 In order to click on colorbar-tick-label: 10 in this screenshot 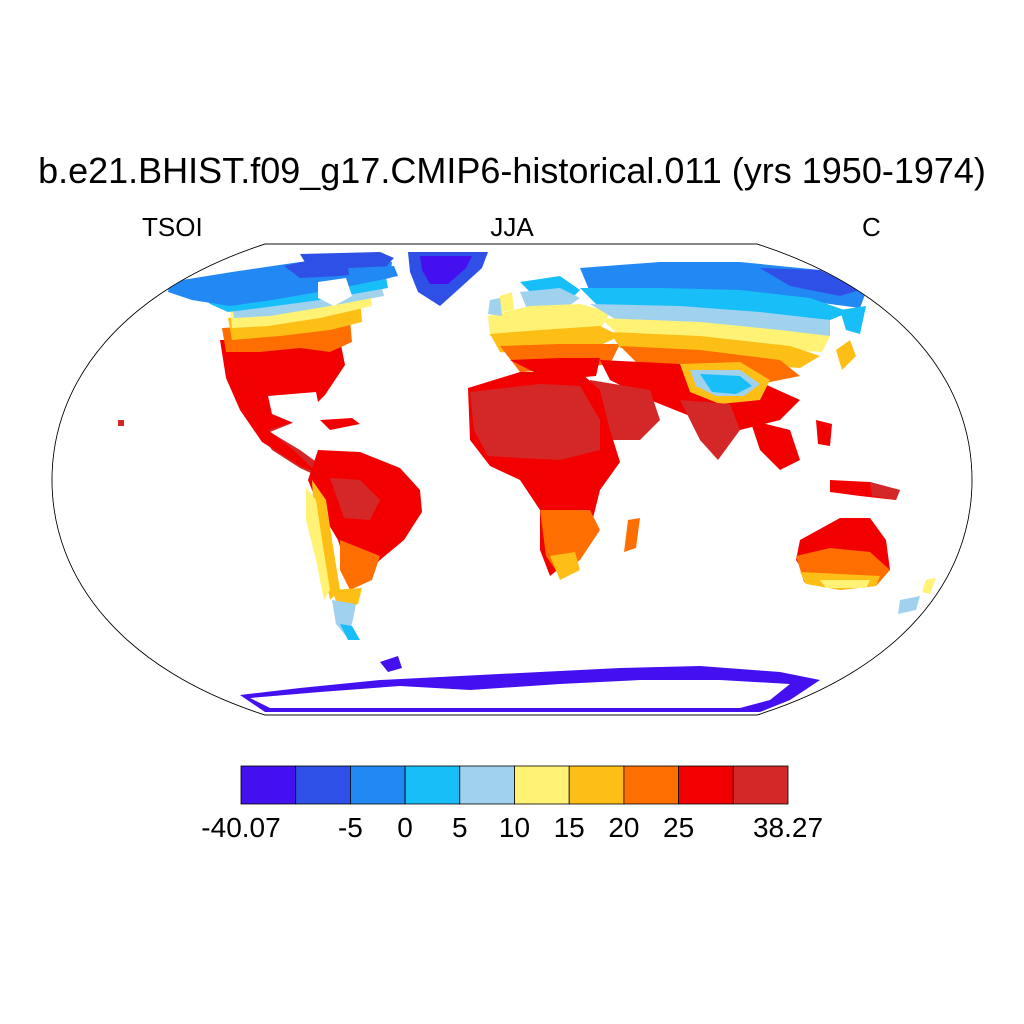, I will do `click(514, 827)`.